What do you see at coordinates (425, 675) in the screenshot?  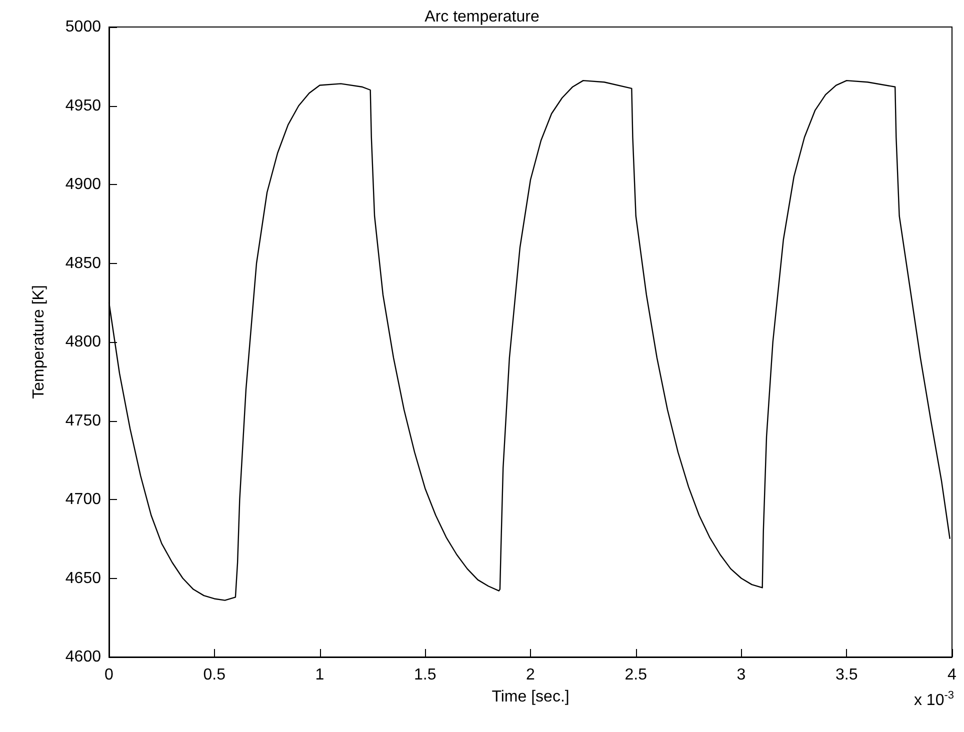 I see `x-tick-label: 1.5` at bounding box center [425, 675].